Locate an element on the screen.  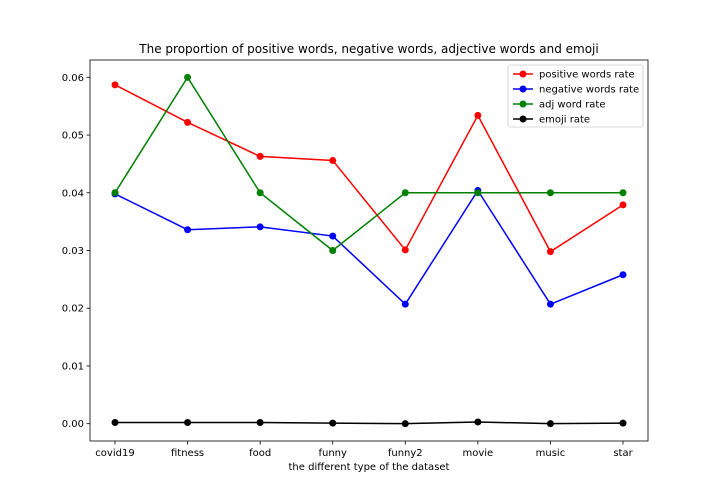
x-tick-label: movie is located at coordinates (477, 453).